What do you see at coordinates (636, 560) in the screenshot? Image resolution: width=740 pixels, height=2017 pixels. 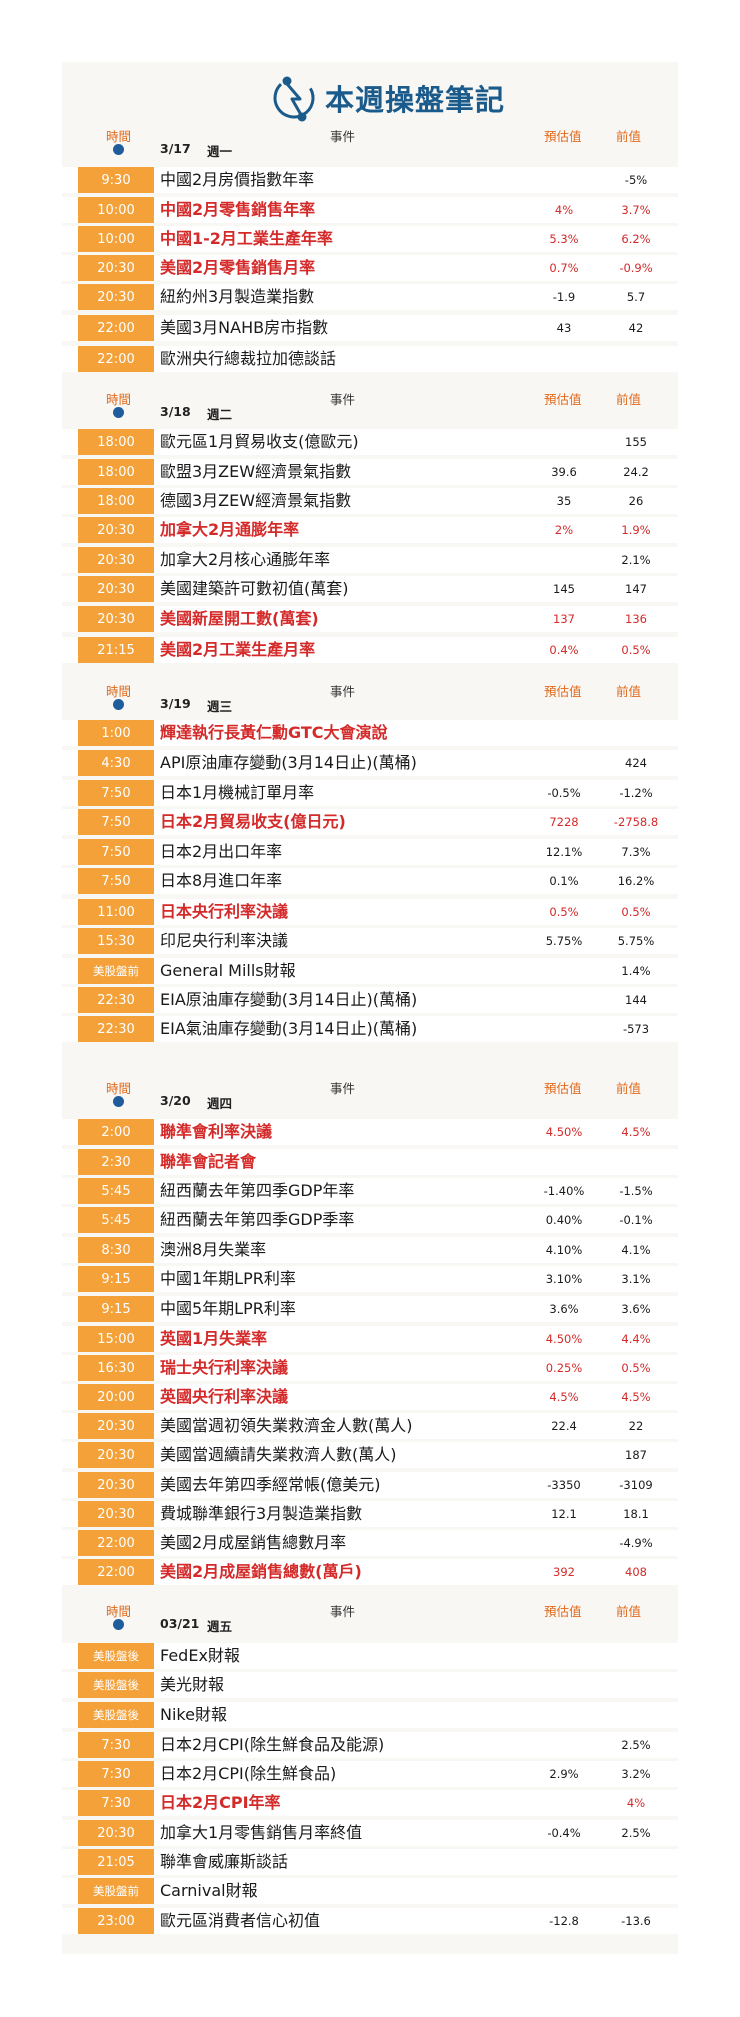 I see `previous-value: 2.1%` at bounding box center [636, 560].